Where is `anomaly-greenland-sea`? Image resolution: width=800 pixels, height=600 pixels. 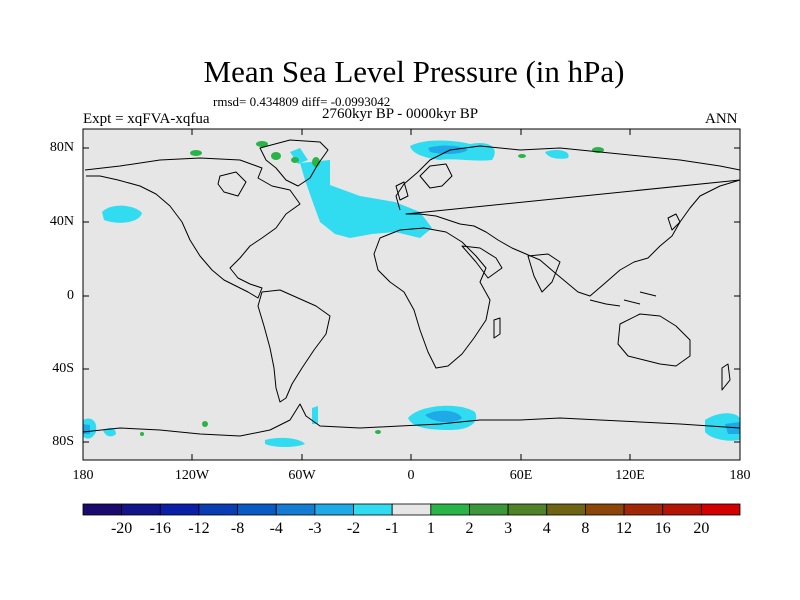 anomaly-greenland-sea is located at coordinates (299, 156).